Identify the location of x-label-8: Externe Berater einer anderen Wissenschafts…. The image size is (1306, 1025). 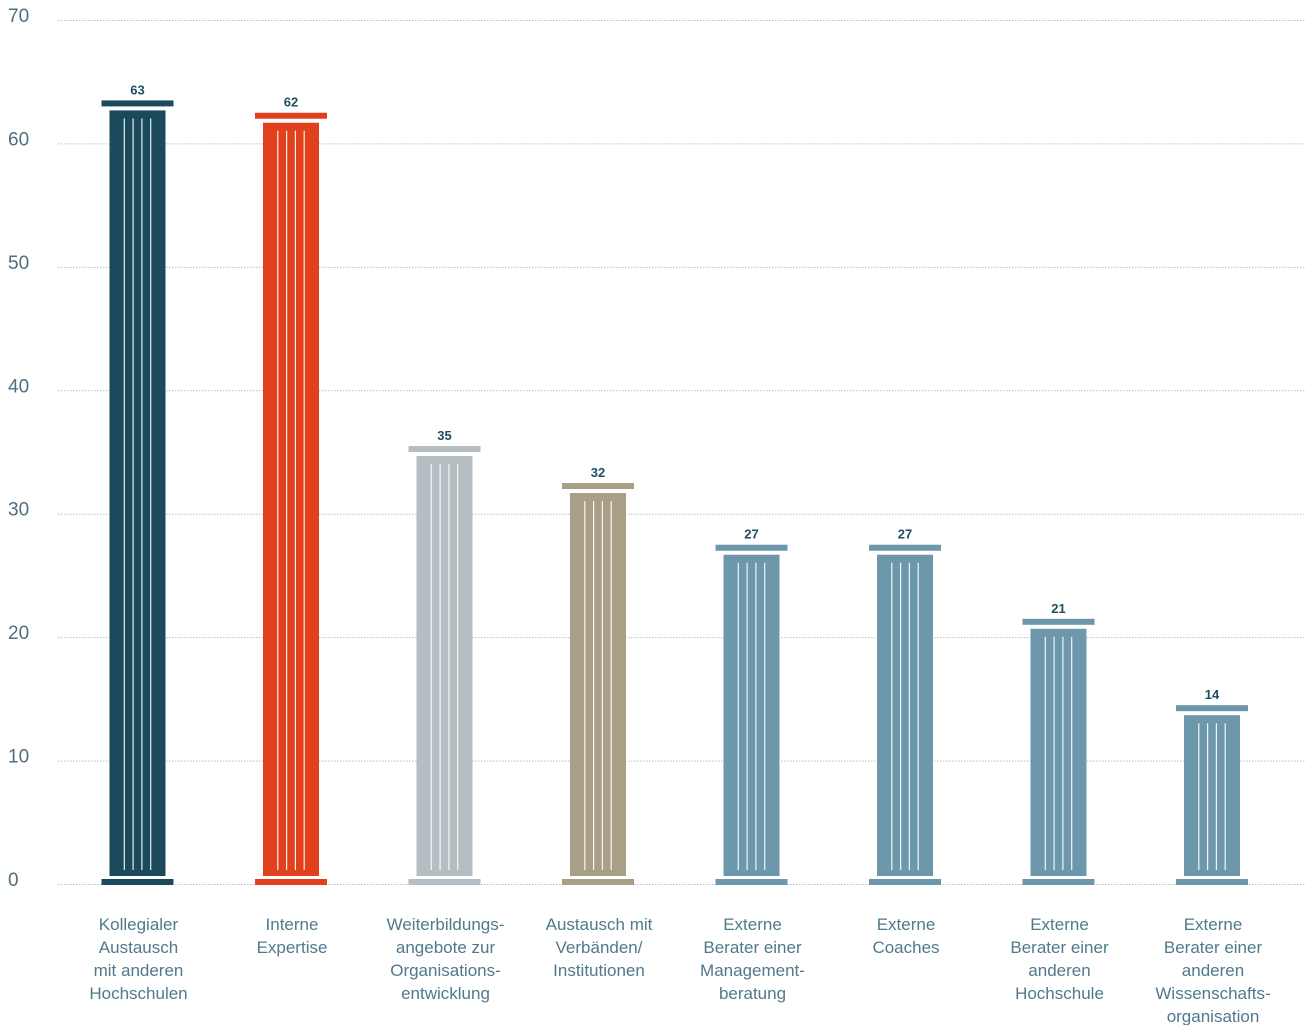
(1212, 970).